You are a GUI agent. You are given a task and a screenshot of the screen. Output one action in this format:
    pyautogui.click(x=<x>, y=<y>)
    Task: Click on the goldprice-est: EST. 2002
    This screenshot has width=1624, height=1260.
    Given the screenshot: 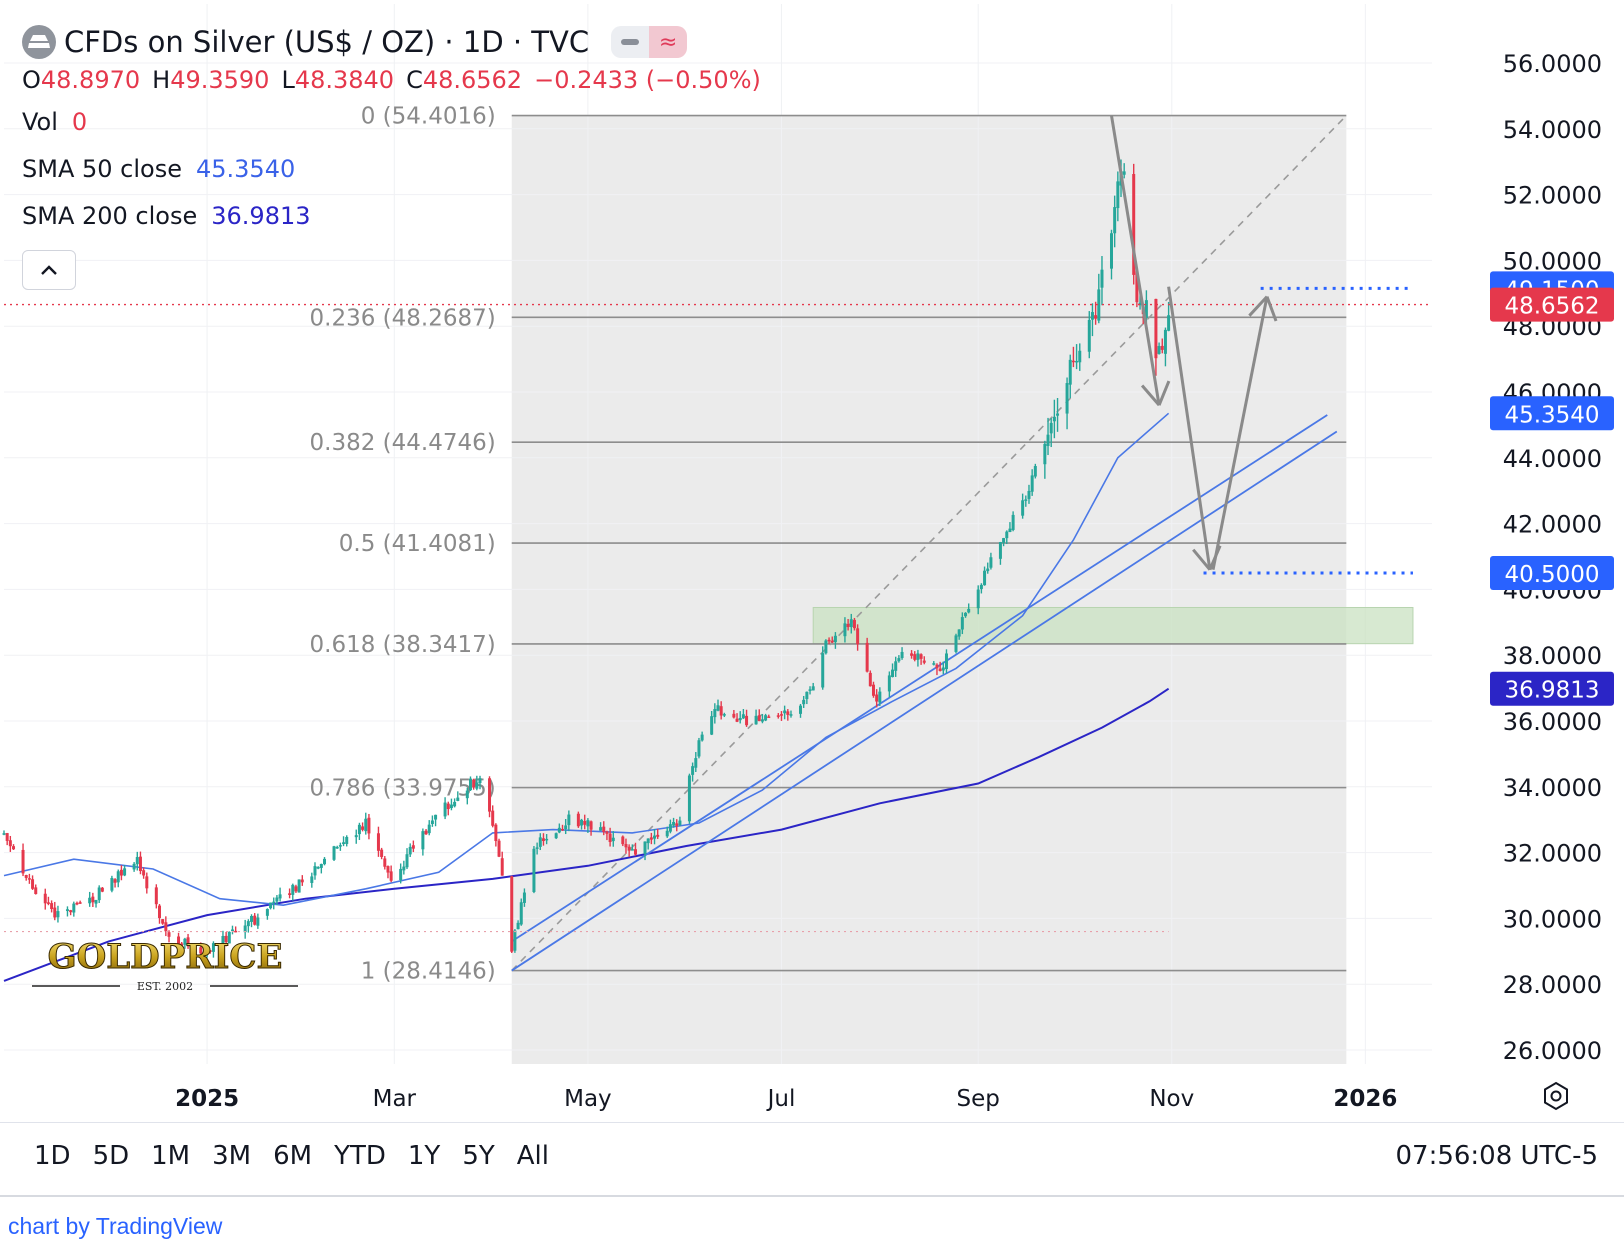 What is the action you would take?
    pyautogui.click(x=165, y=986)
    